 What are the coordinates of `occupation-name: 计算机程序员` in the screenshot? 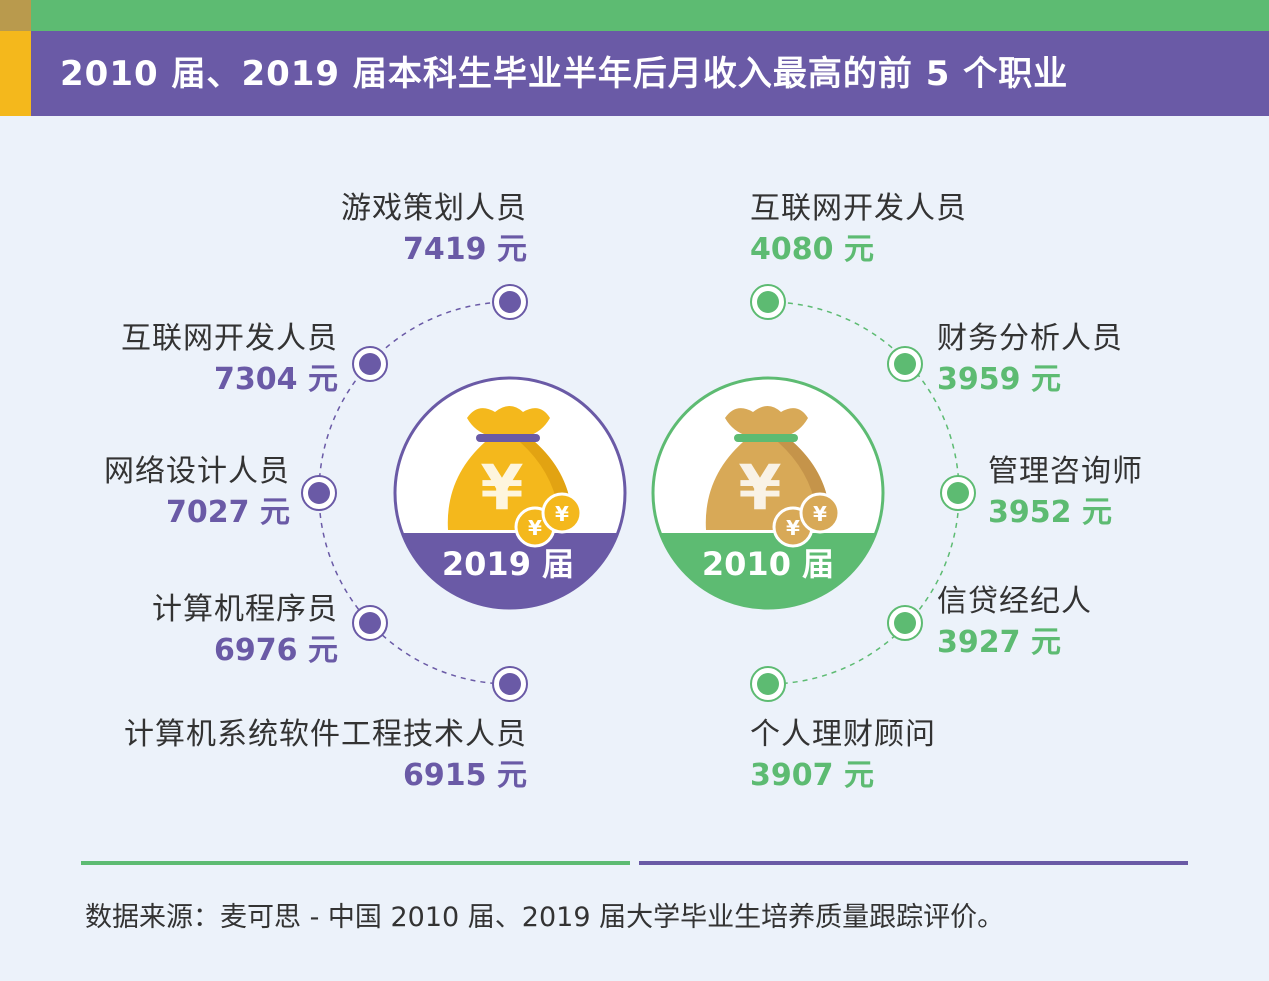 It's located at (245, 609).